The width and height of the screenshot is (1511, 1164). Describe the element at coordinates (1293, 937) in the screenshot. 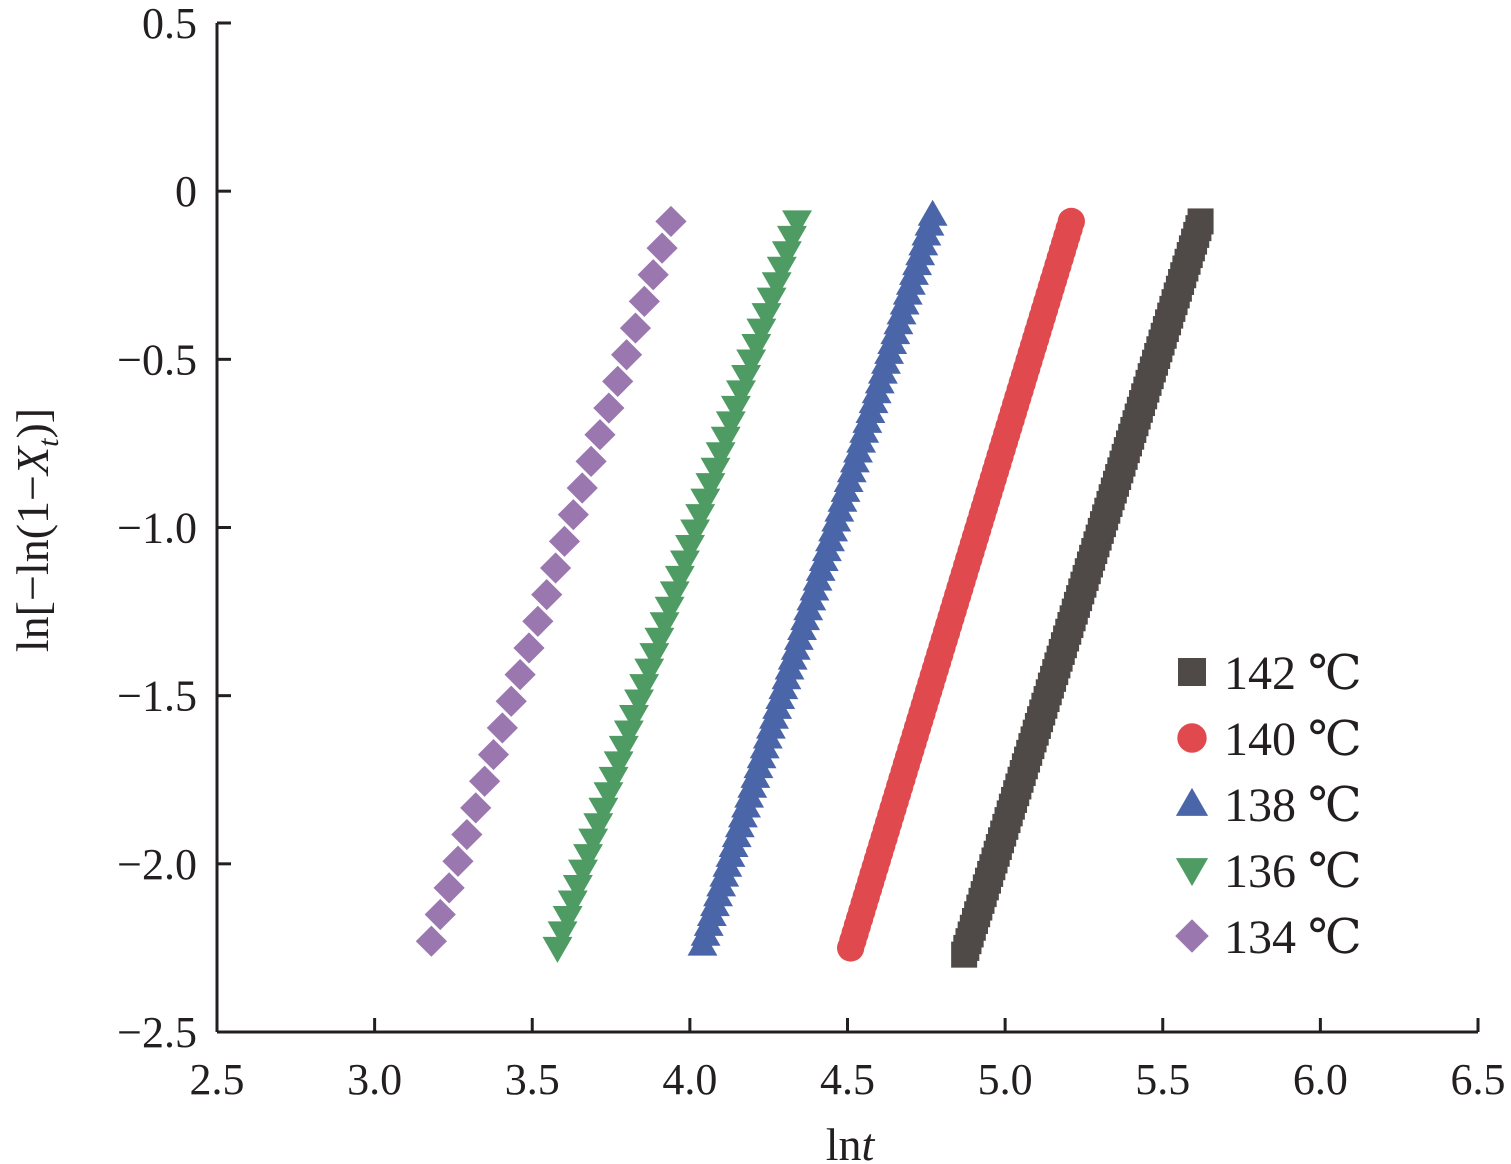

I see `legend-label: 134 ℃` at that location.